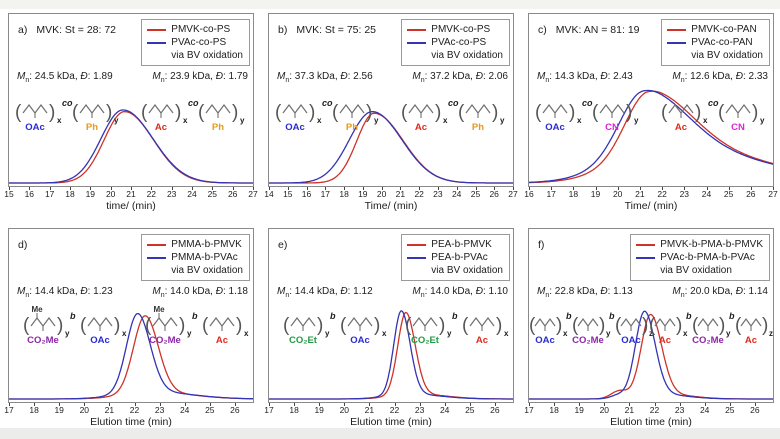  Describe the element at coordinates (200, 292) in the screenshot. I see `mn-dispersity-annotation-right: Mn: 14.0 kDa, Đ: 1.18` at that location.